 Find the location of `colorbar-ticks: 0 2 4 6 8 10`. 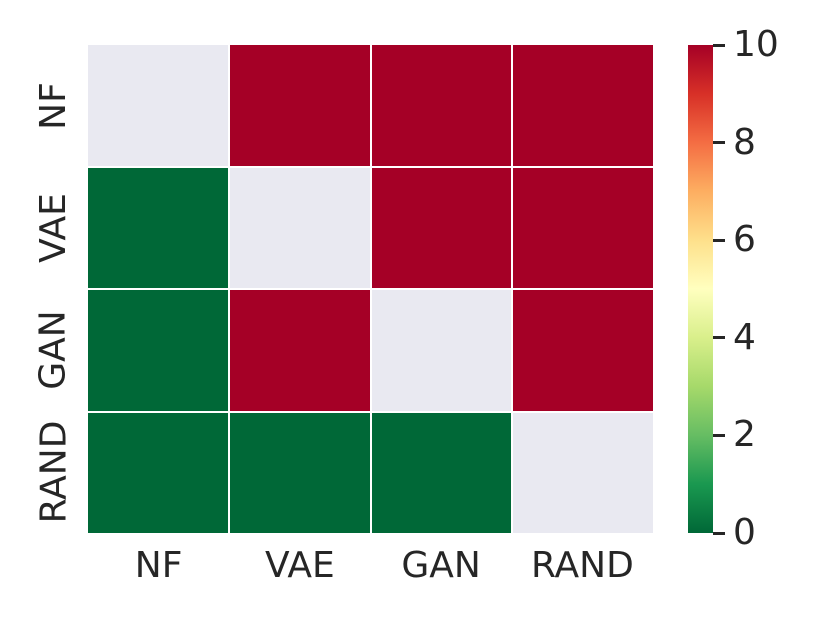

colorbar-ticks: 0 2 4 6 8 10 is located at coordinates (768, 289).